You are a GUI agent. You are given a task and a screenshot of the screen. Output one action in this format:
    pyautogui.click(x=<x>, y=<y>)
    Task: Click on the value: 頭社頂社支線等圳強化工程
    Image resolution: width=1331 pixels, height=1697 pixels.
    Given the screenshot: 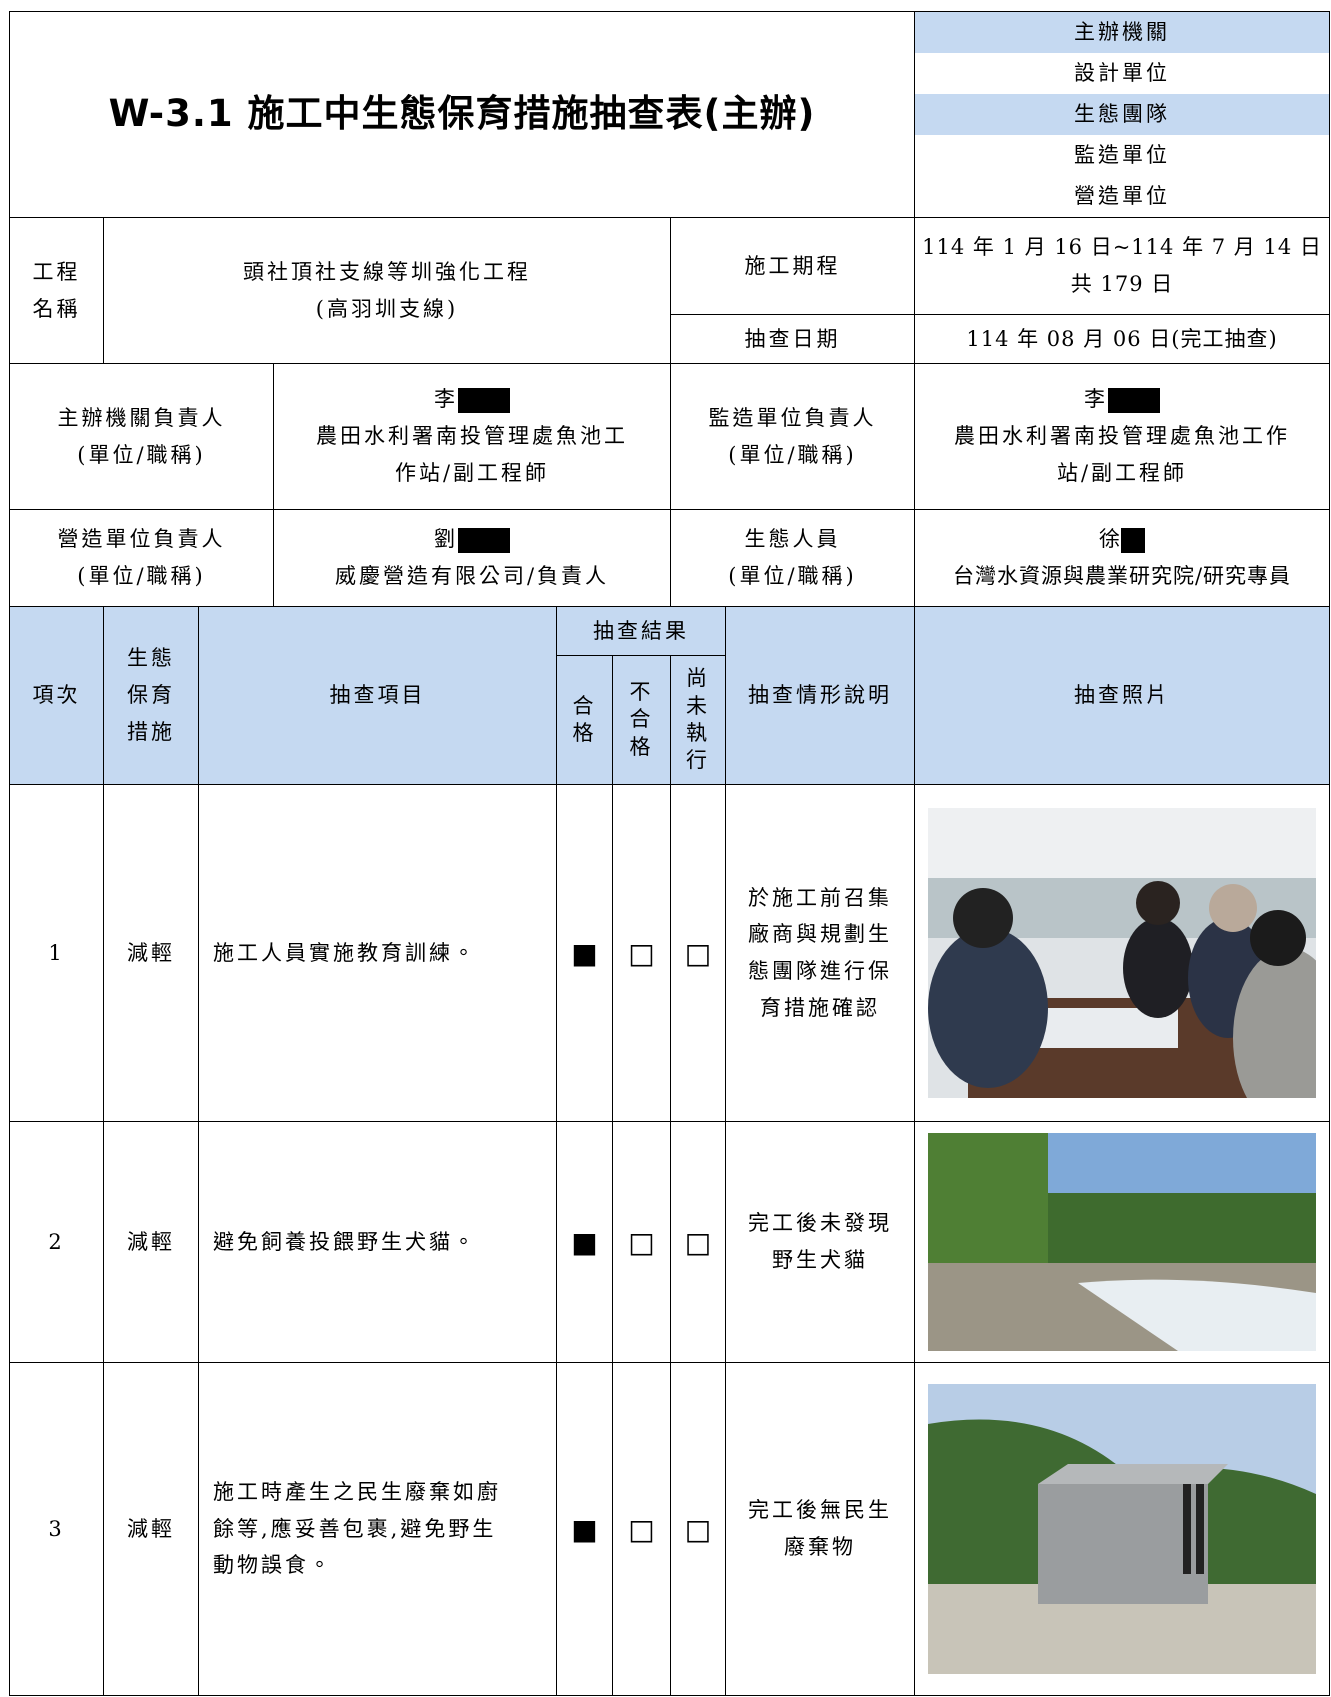 What is the action you would take?
    pyautogui.click(x=387, y=271)
    